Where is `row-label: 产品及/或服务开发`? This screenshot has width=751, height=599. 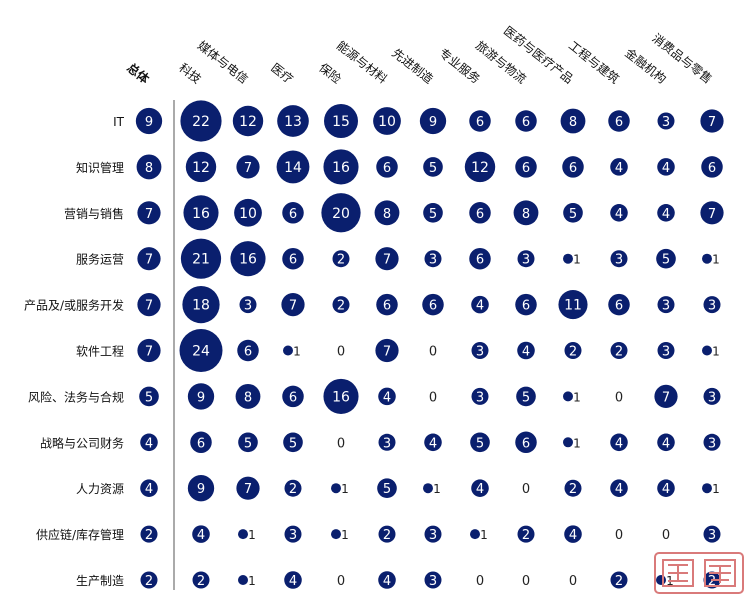 row-label: 产品及/或服务开发 is located at coordinates (74, 305).